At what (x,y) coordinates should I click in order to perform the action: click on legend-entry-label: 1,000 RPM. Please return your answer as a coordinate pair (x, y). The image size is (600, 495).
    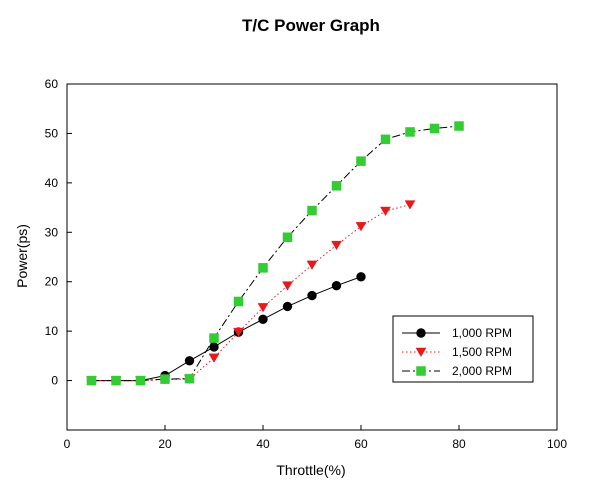
    Looking at the image, I should click on (482, 333).